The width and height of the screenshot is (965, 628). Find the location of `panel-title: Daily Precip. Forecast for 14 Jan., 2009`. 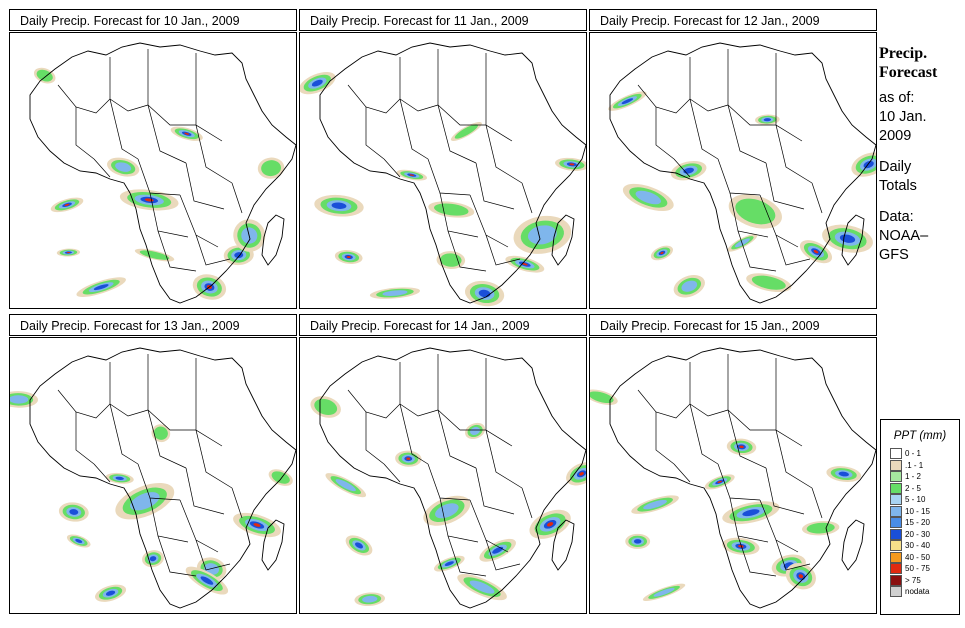

panel-title: Daily Precip. Forecast for 14 Jan., 2009 is located at coordinates (443, 325).